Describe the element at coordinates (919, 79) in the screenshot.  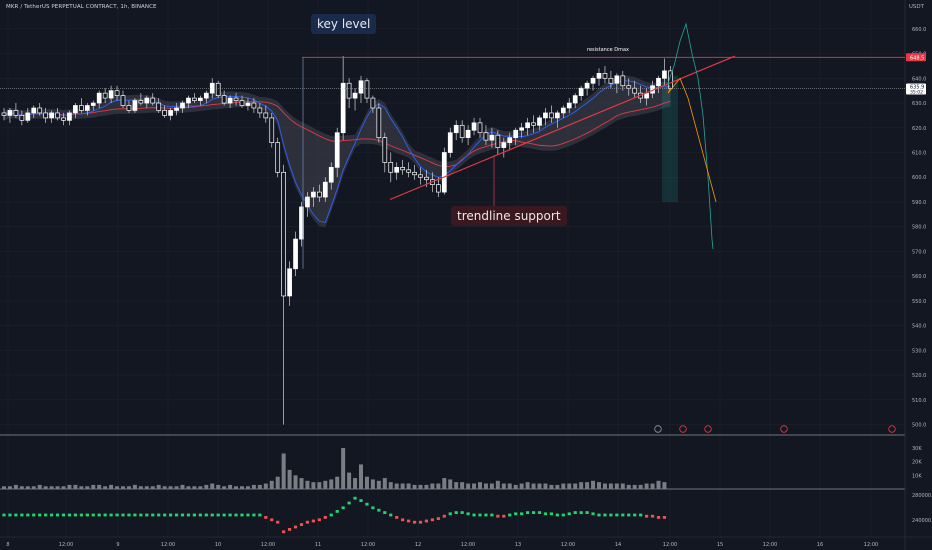
I see `y-tick-label: 640.0` at that location.